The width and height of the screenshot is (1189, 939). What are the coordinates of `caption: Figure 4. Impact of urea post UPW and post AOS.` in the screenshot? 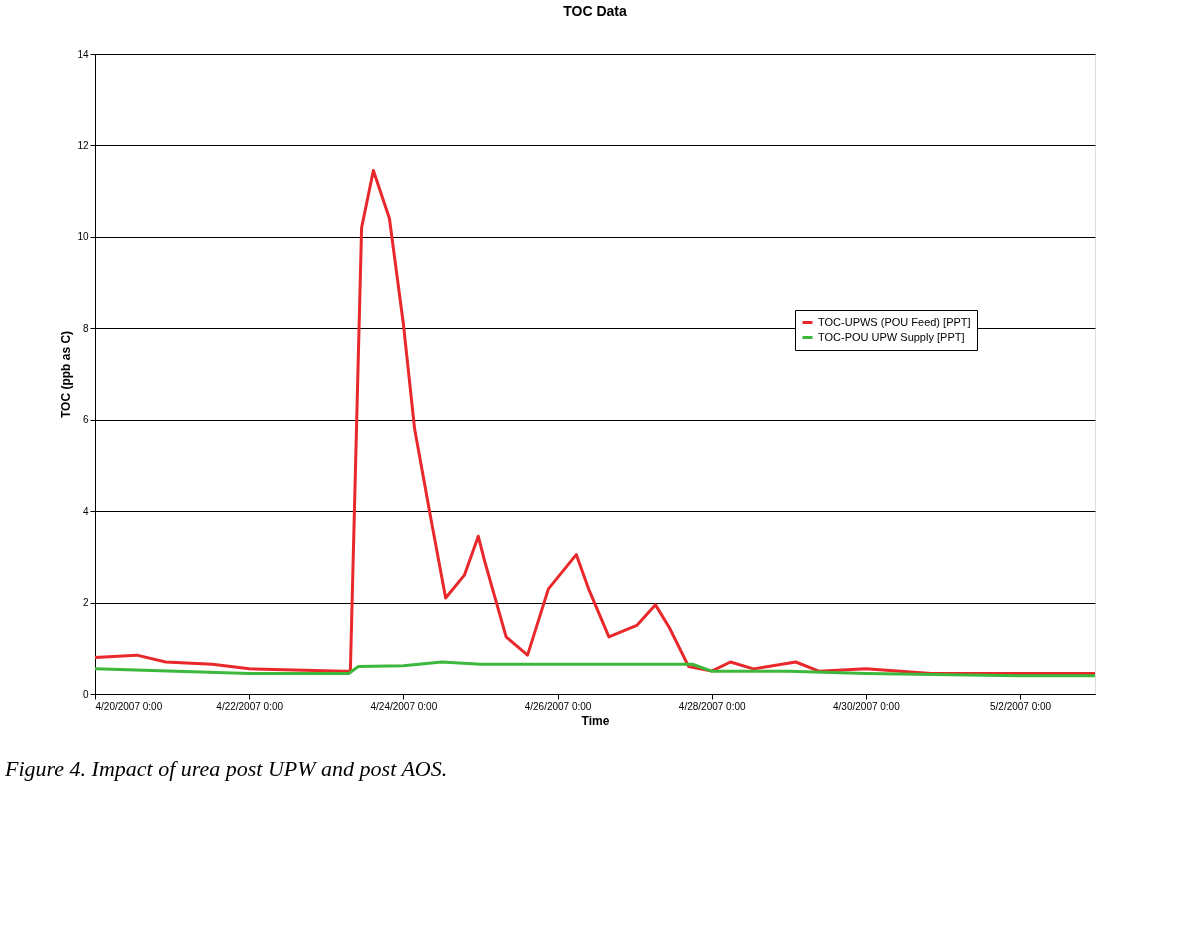 It's located at (226, 768).